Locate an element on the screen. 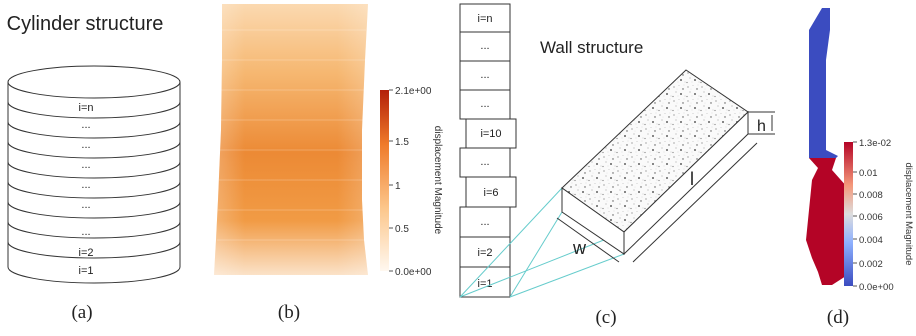  colorbar-b-tick: 0.5 is located at coordinates (402, 229).